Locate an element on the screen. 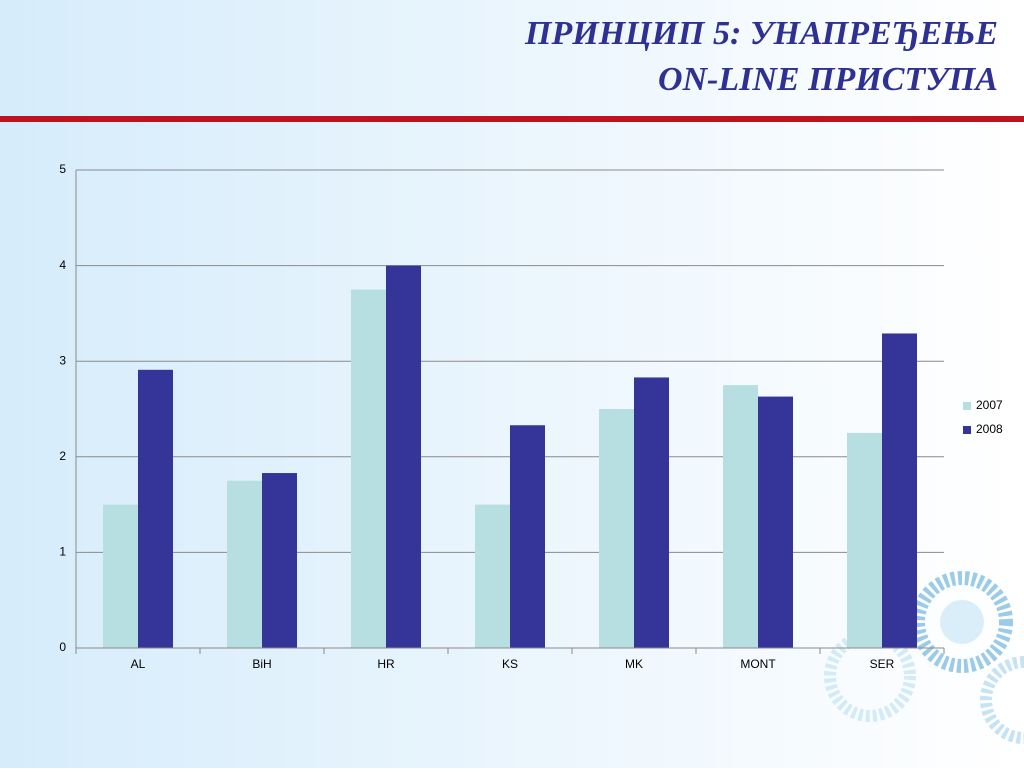  gear-decoration is located at coordinates (924, 657).